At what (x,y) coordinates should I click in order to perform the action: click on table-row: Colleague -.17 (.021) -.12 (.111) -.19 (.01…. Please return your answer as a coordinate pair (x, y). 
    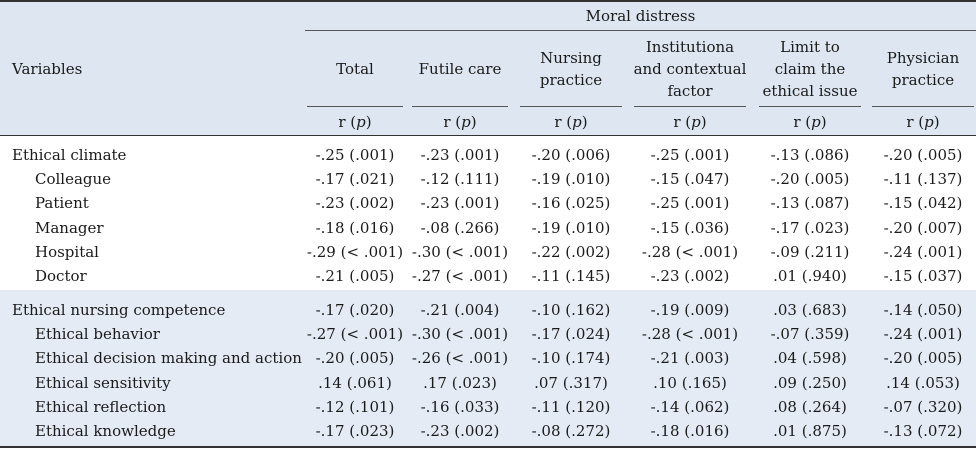
    Looking at the image, I should click on (488, 179).